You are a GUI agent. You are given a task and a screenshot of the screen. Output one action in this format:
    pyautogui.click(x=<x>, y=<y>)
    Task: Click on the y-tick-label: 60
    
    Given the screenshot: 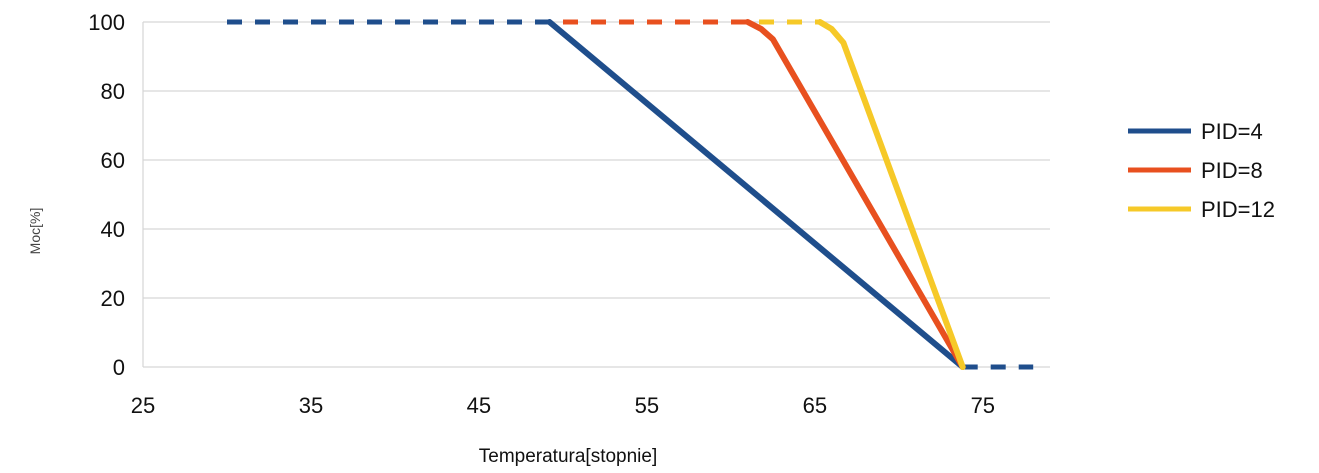 What is the action you would take?
    pyautogui.click(x=113, y=160)
    